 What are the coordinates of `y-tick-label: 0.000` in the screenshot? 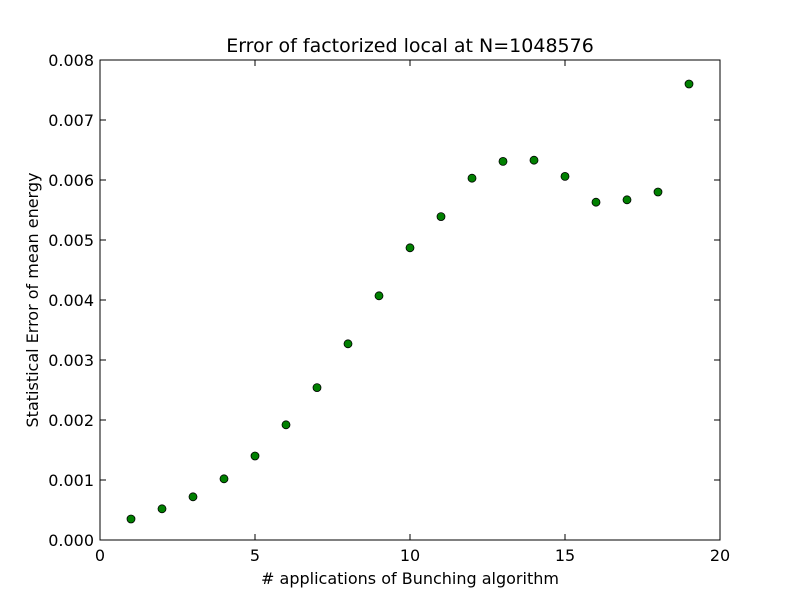 It's located at (71, 540).